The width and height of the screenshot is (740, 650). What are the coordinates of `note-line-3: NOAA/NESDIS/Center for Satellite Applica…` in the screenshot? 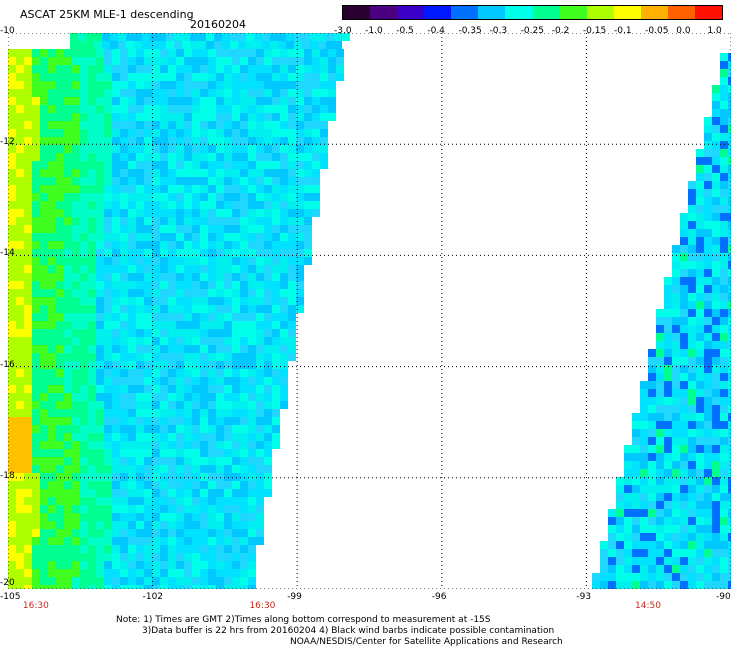 It's located at (426, 642).